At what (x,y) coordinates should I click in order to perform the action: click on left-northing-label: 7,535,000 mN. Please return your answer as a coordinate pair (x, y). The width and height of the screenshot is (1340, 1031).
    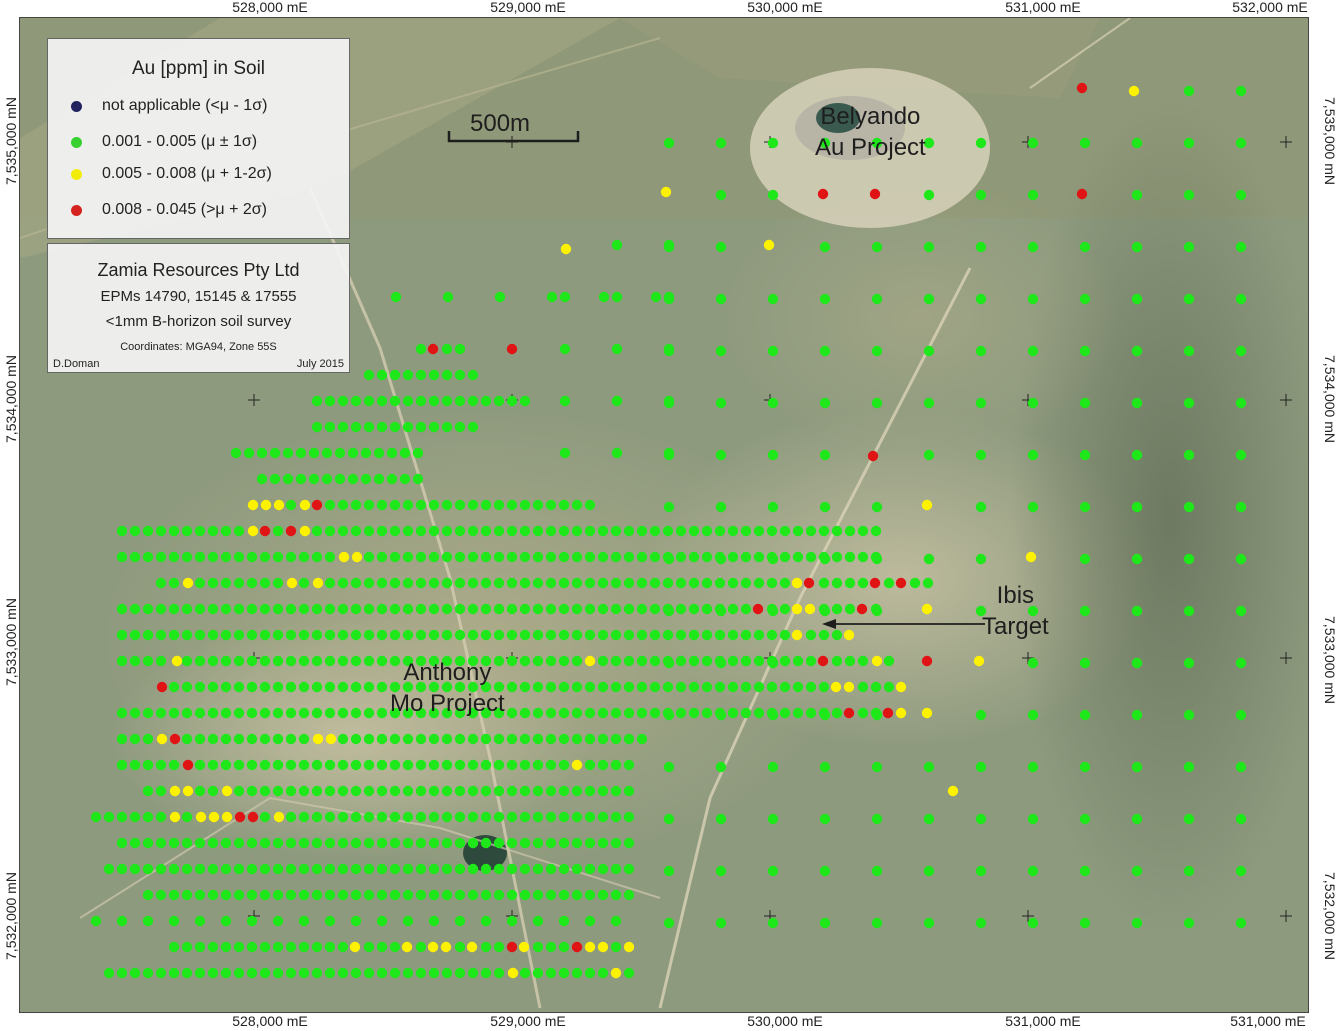
    Looking at the image, I should click on (11, 141).